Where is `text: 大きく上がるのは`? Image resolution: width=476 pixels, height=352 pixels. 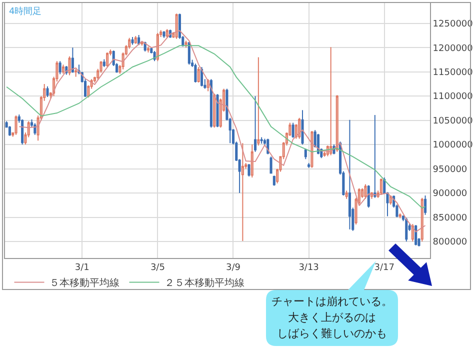 text: 大きく上がるのは is located at coordinates (332, 318).